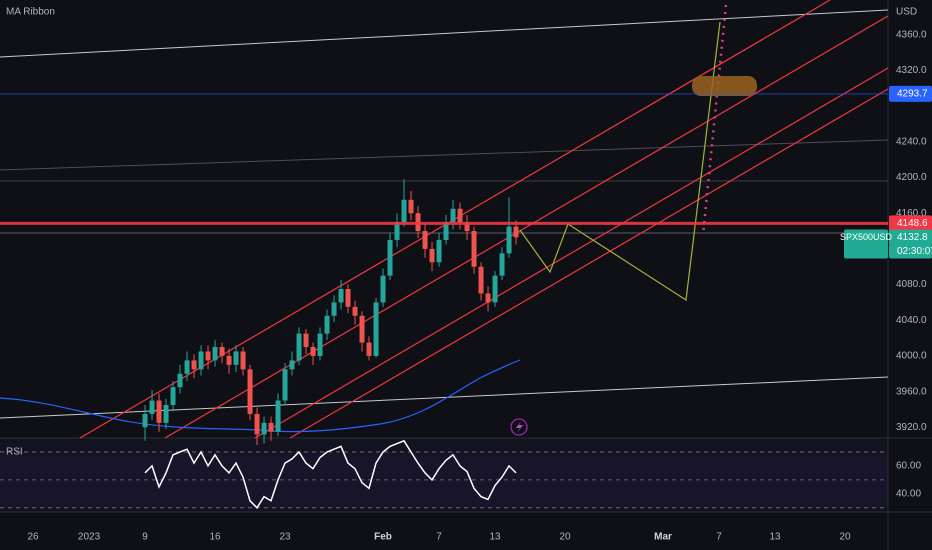 Image resolution: width=932 pixels, height=550 pixels. I want to click on rsi-line, so click(330, 474).